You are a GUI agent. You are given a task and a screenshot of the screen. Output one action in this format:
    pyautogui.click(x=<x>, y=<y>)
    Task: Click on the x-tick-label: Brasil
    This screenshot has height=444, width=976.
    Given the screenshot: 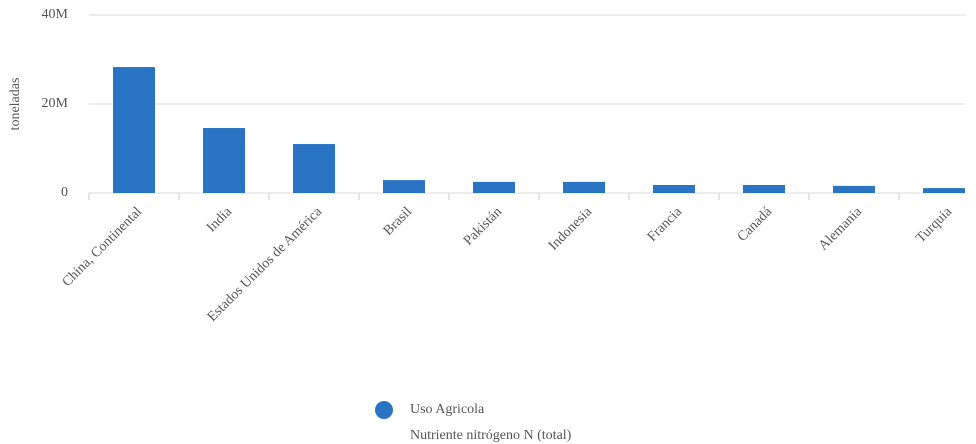 What is the action you would take?
    pyautogui.click(x=398, y=221)
    